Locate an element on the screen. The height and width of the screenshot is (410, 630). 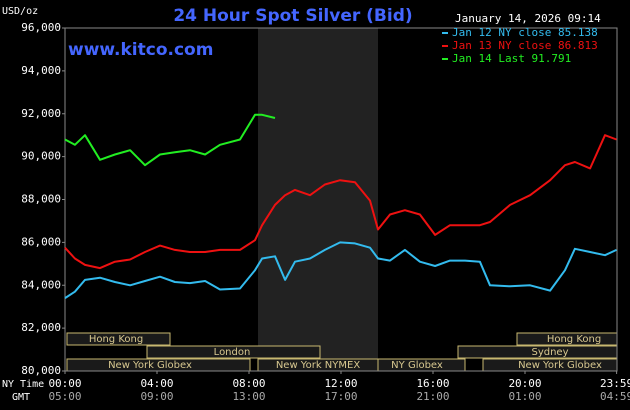
gmt-label: GMT is located at coordinates (21, 397).